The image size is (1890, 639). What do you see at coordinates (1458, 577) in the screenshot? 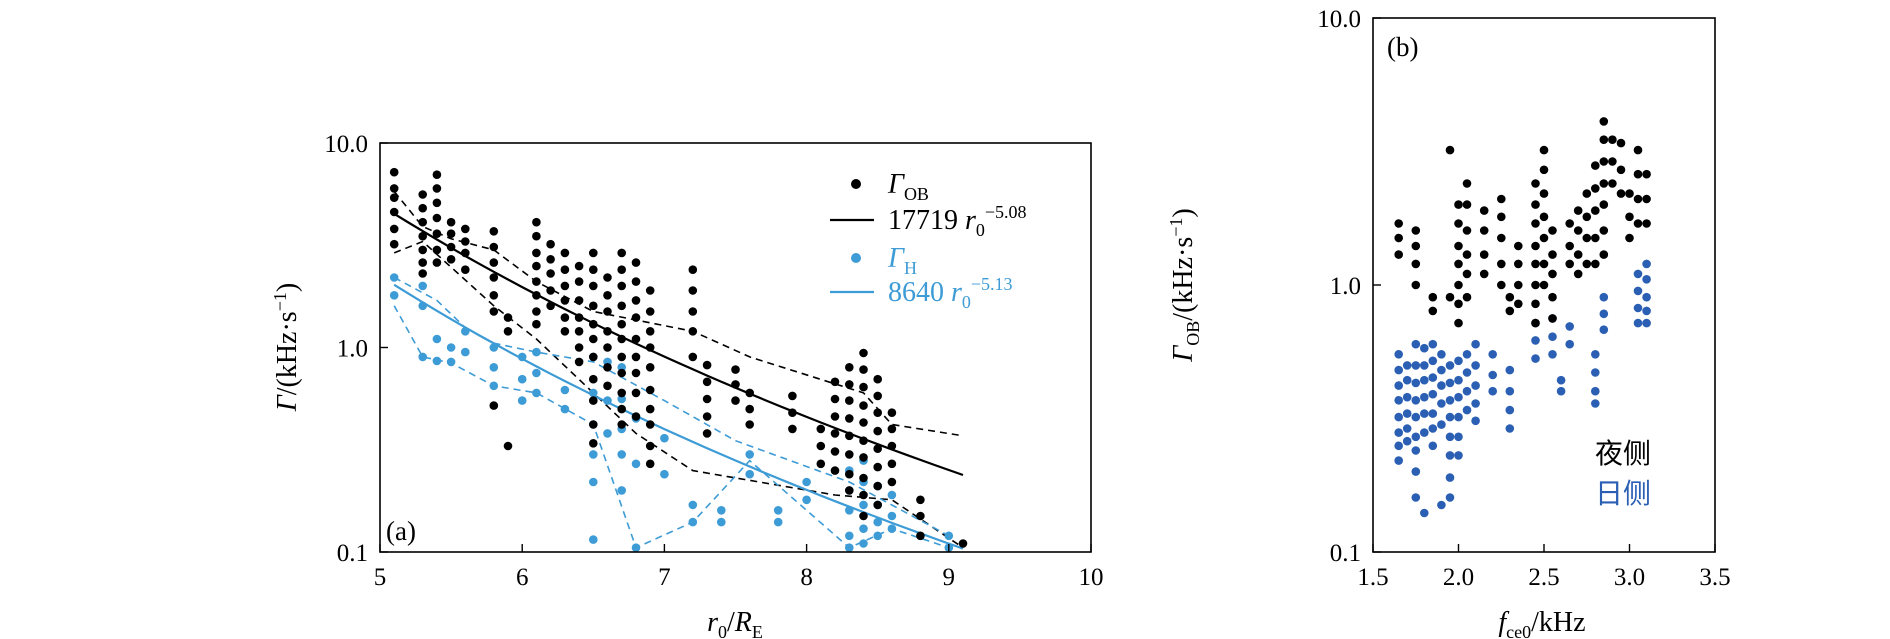
I see `panel-b-x-tick-label: 2.0` at bounding box center [1458, 577].